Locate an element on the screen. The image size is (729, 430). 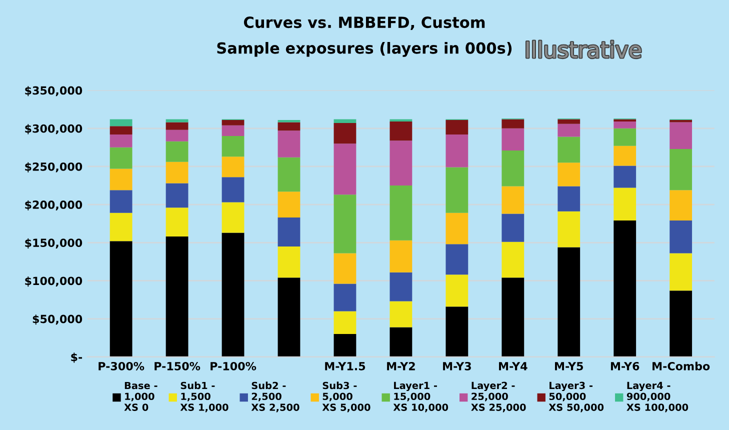
text: Illustrative is located at coordinates (583, 49).